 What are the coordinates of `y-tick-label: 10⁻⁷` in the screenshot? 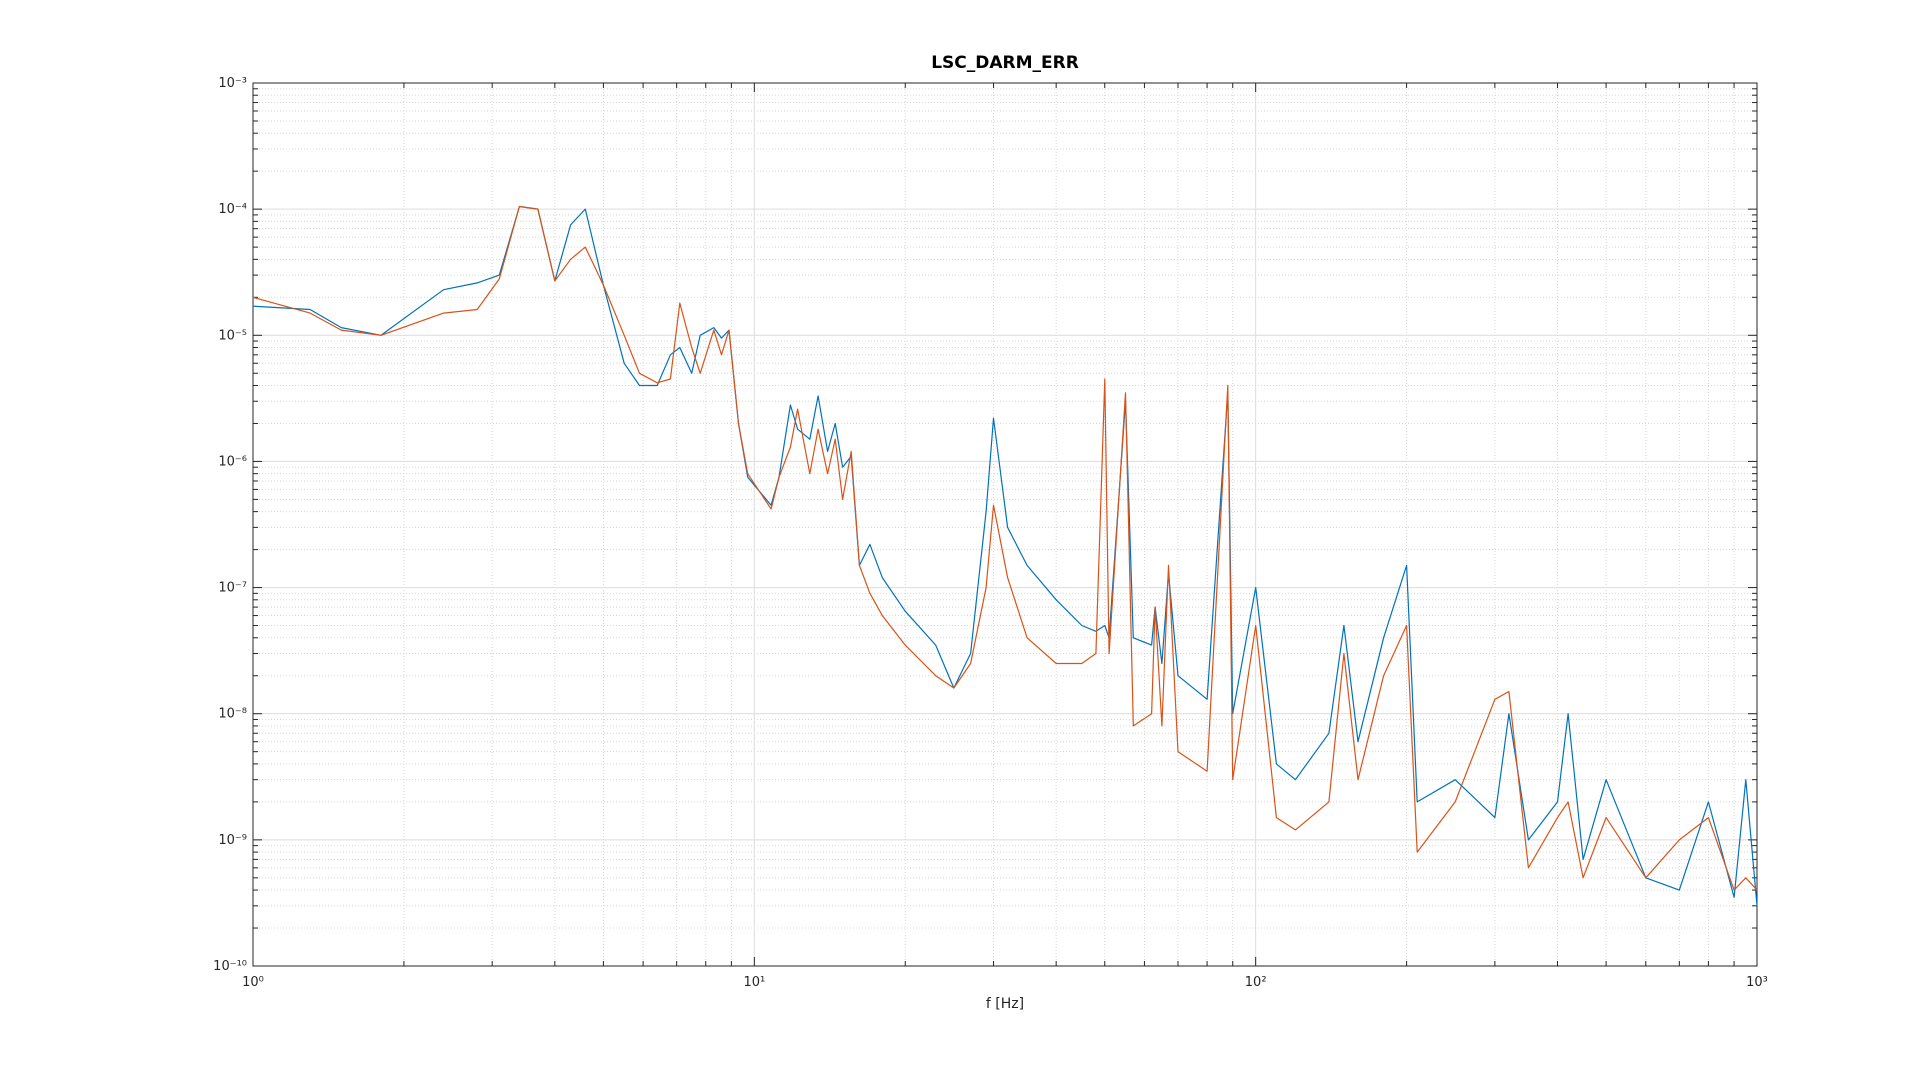 It's located at (232, 588).